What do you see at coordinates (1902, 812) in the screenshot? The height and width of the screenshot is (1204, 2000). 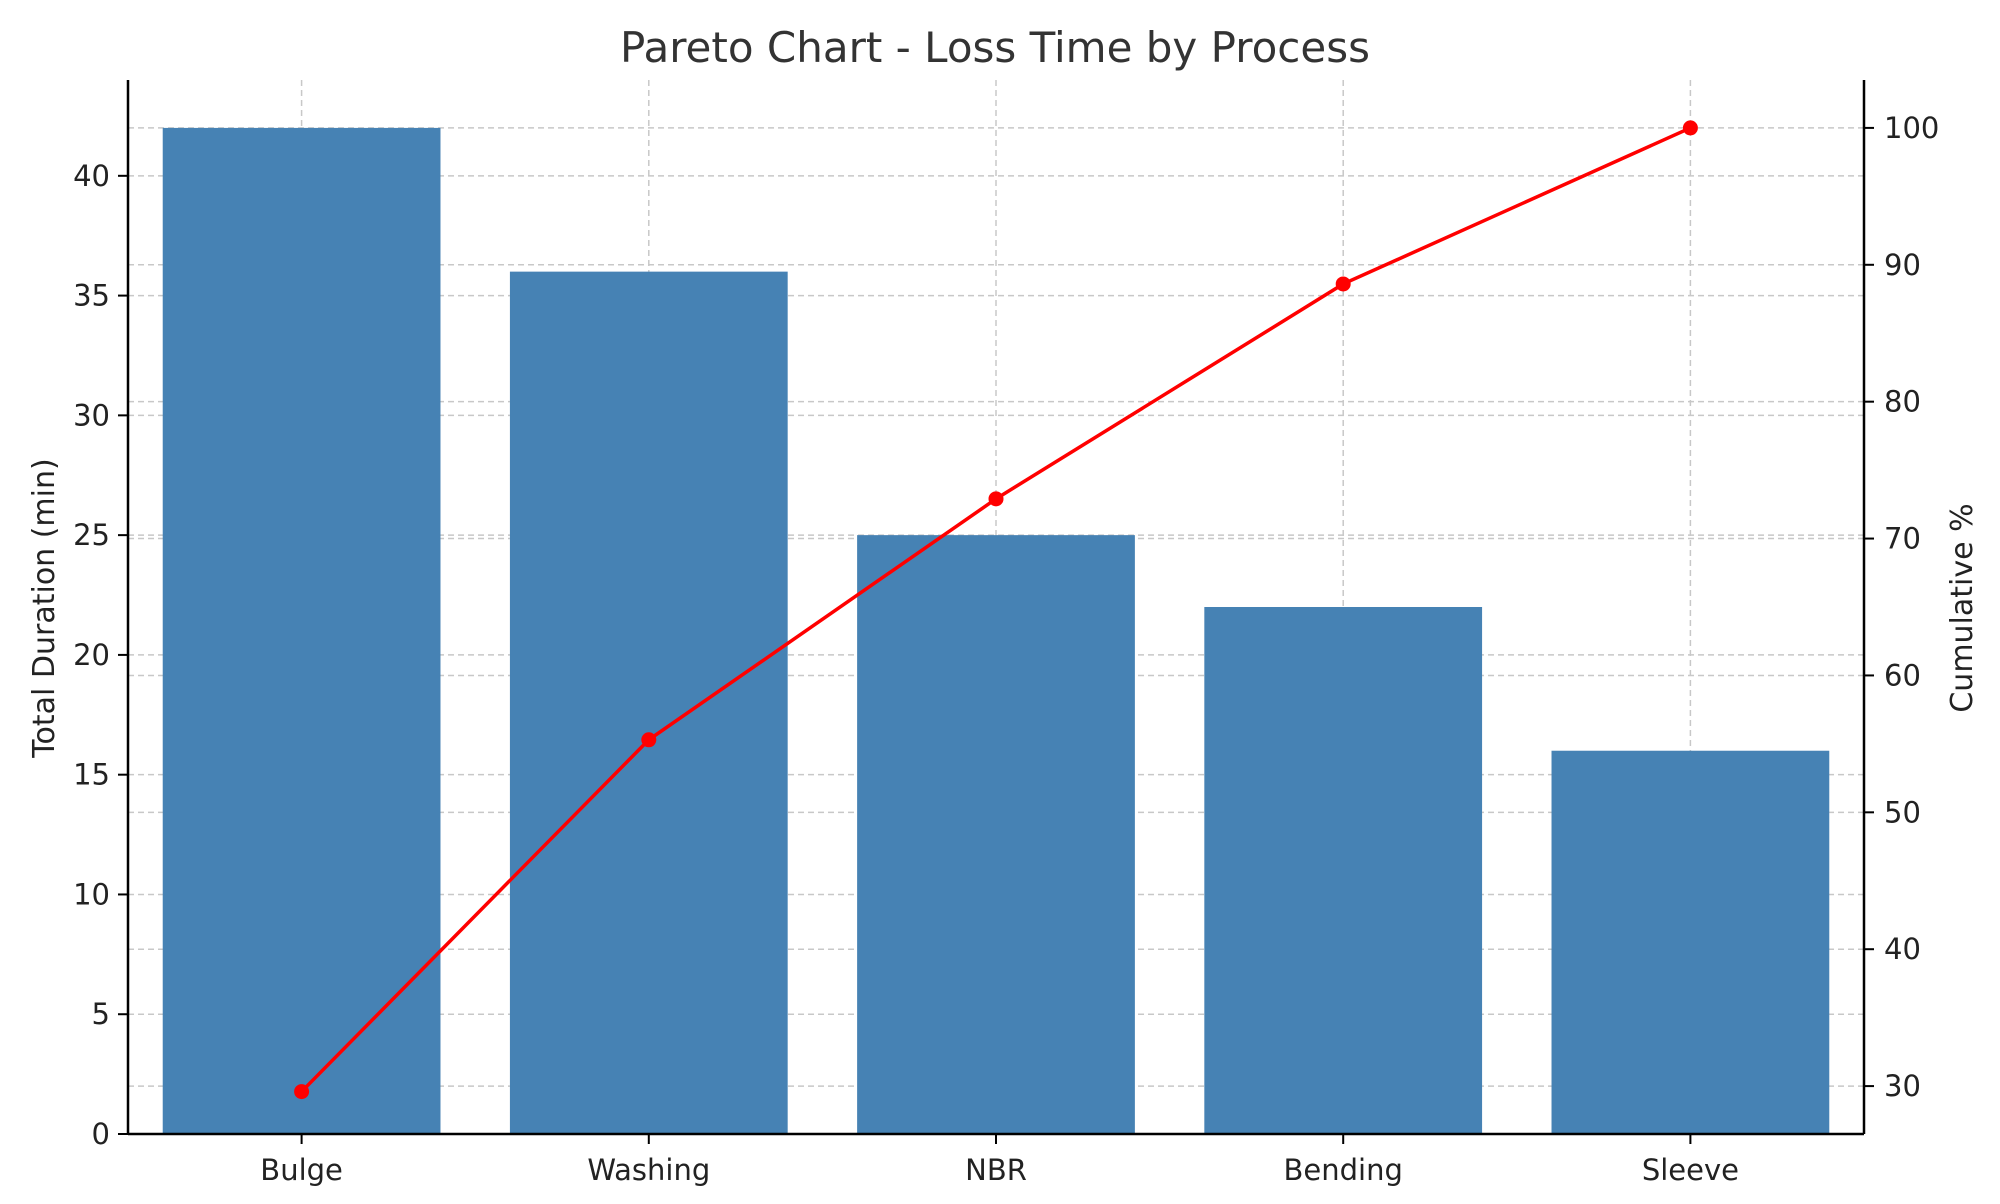 I see `y2-tick-label: 50` at bounding box center [1902, 812].